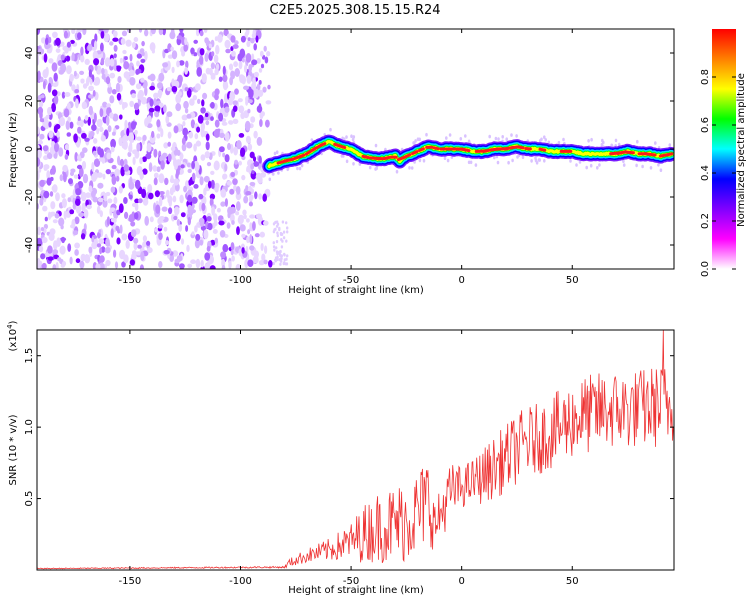  What do you see at coordinates (705, 269) in the screenshot?
I see `colorbar-tick-label: 0.0` at bounding box center [705, 269].